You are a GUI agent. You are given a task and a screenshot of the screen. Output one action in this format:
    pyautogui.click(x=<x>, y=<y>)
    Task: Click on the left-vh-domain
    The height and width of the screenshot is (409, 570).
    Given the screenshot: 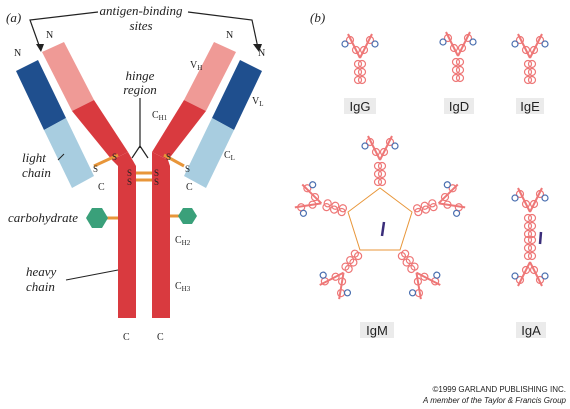 What is the action you would take?
    pyautogui.click(x=68, y=76)
    